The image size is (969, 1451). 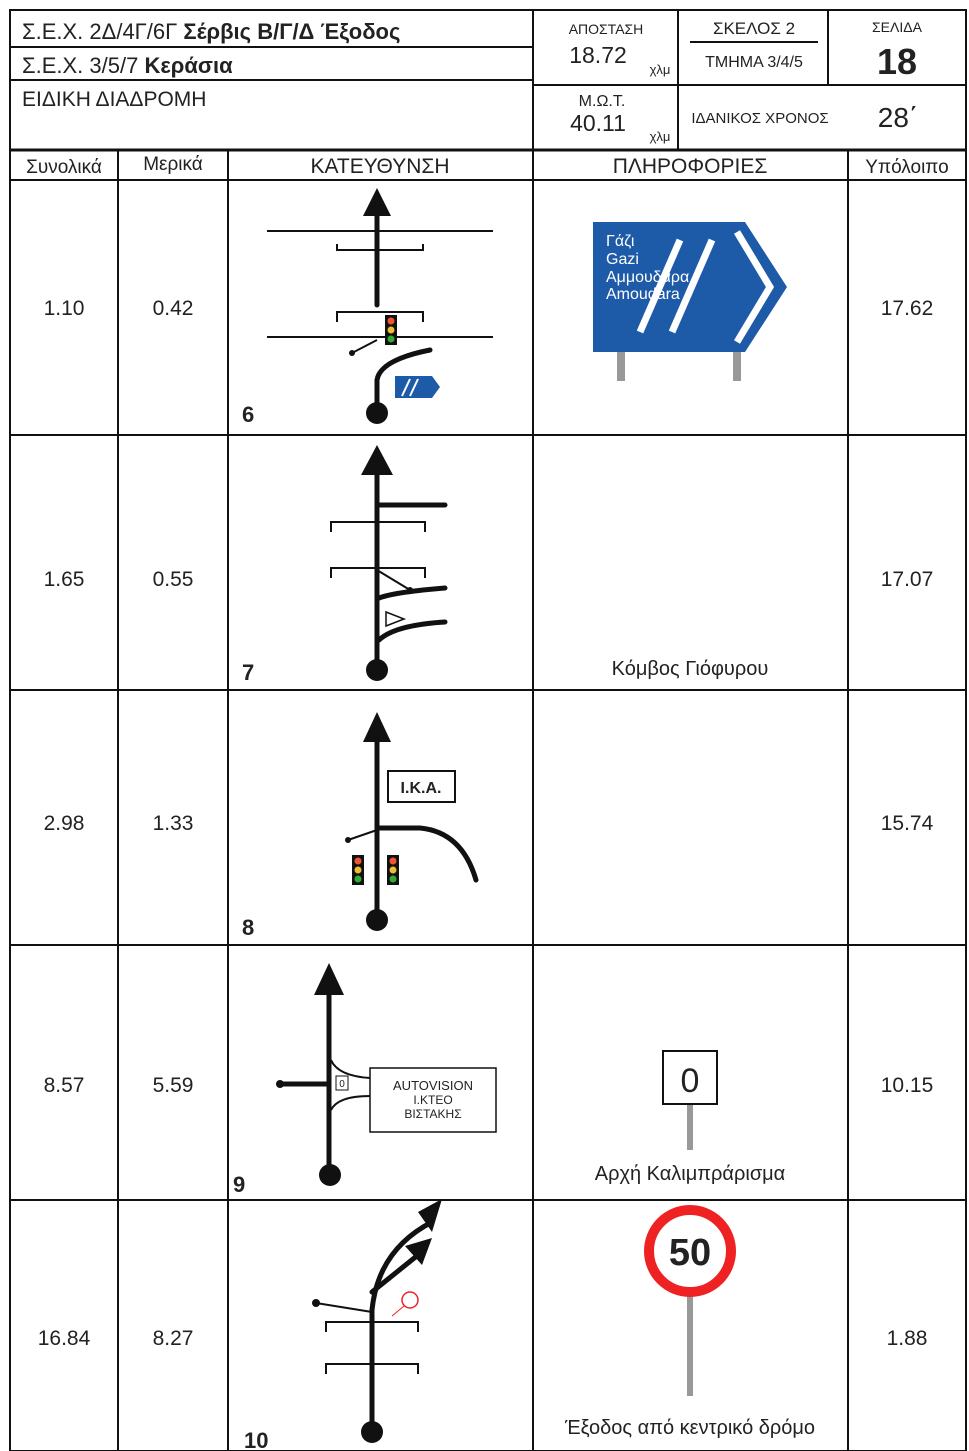 What do you see at coordinates (248, 927) in the screenshot?
I see `tulip-number: 8` at bounding box center [248, 927].